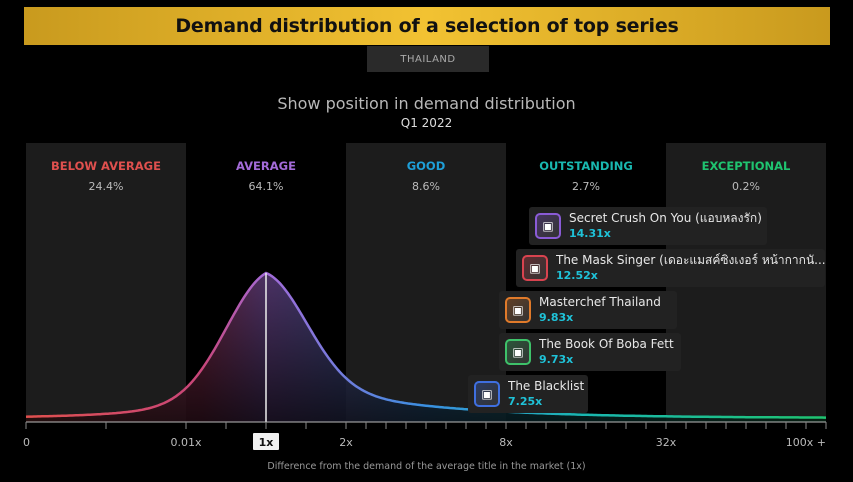 Image resolution: width=853 pixels, height=482 pixels. What do you see at coordinates (590, 233) in the screenshot?
I see `title-multiplier: 14.31x` at bounding box center [590, 233].